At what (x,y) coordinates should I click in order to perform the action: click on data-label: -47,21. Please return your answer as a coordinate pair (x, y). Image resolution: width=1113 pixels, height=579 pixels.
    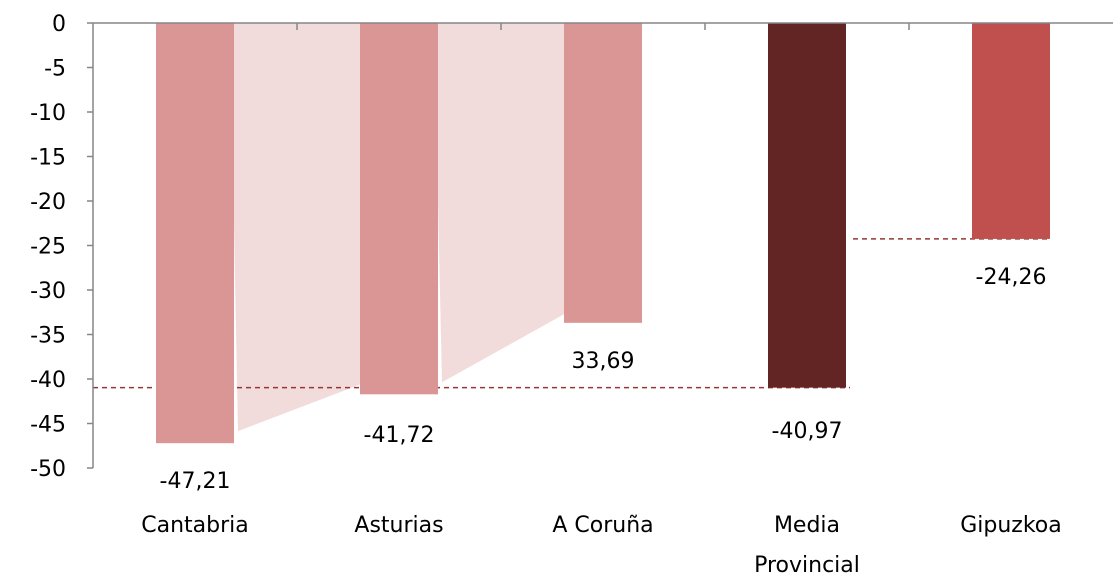
    Looking at the image, I should click on (195, 481).